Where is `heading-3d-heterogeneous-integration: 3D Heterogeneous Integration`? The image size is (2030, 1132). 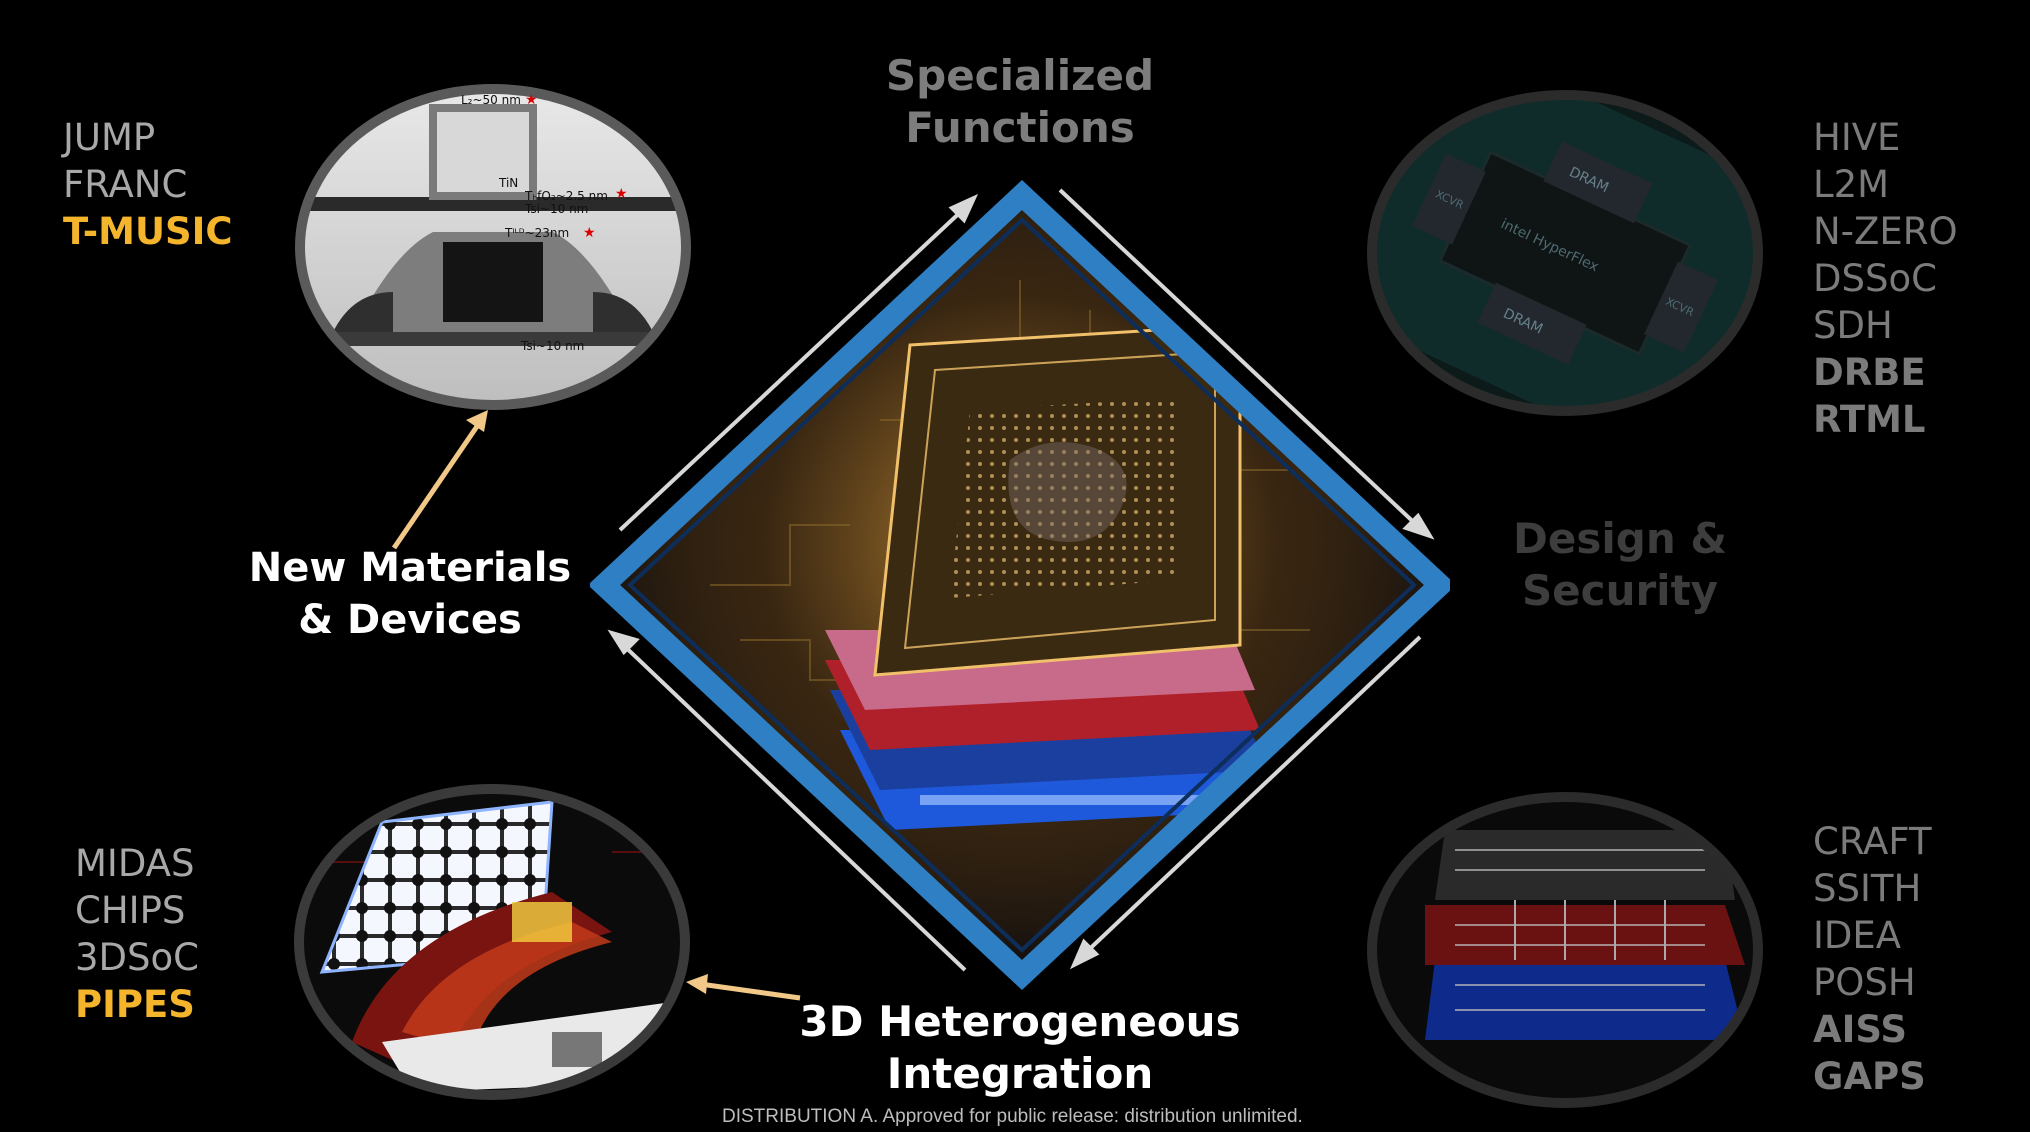 heading-3d-heterogeneous-integration: 3D Heterogeneous Integration is located at coordinates (1020, 1047).